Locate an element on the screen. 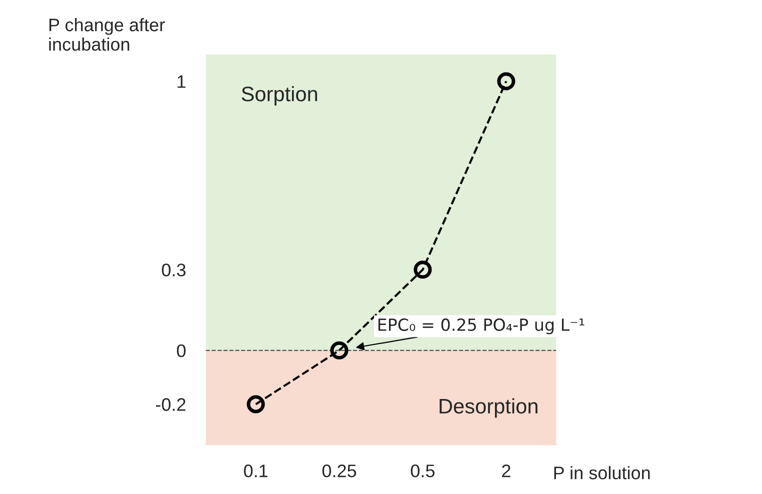 The width and height of the screenshot is (762, 494). x-tick-label: 0.1 is located at coordinates (256, 471).